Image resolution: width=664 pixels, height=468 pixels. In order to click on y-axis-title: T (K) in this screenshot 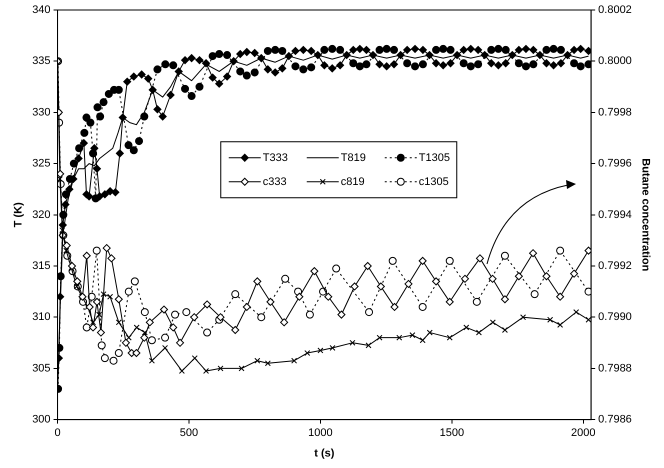, I will do `click(18, 215)`.